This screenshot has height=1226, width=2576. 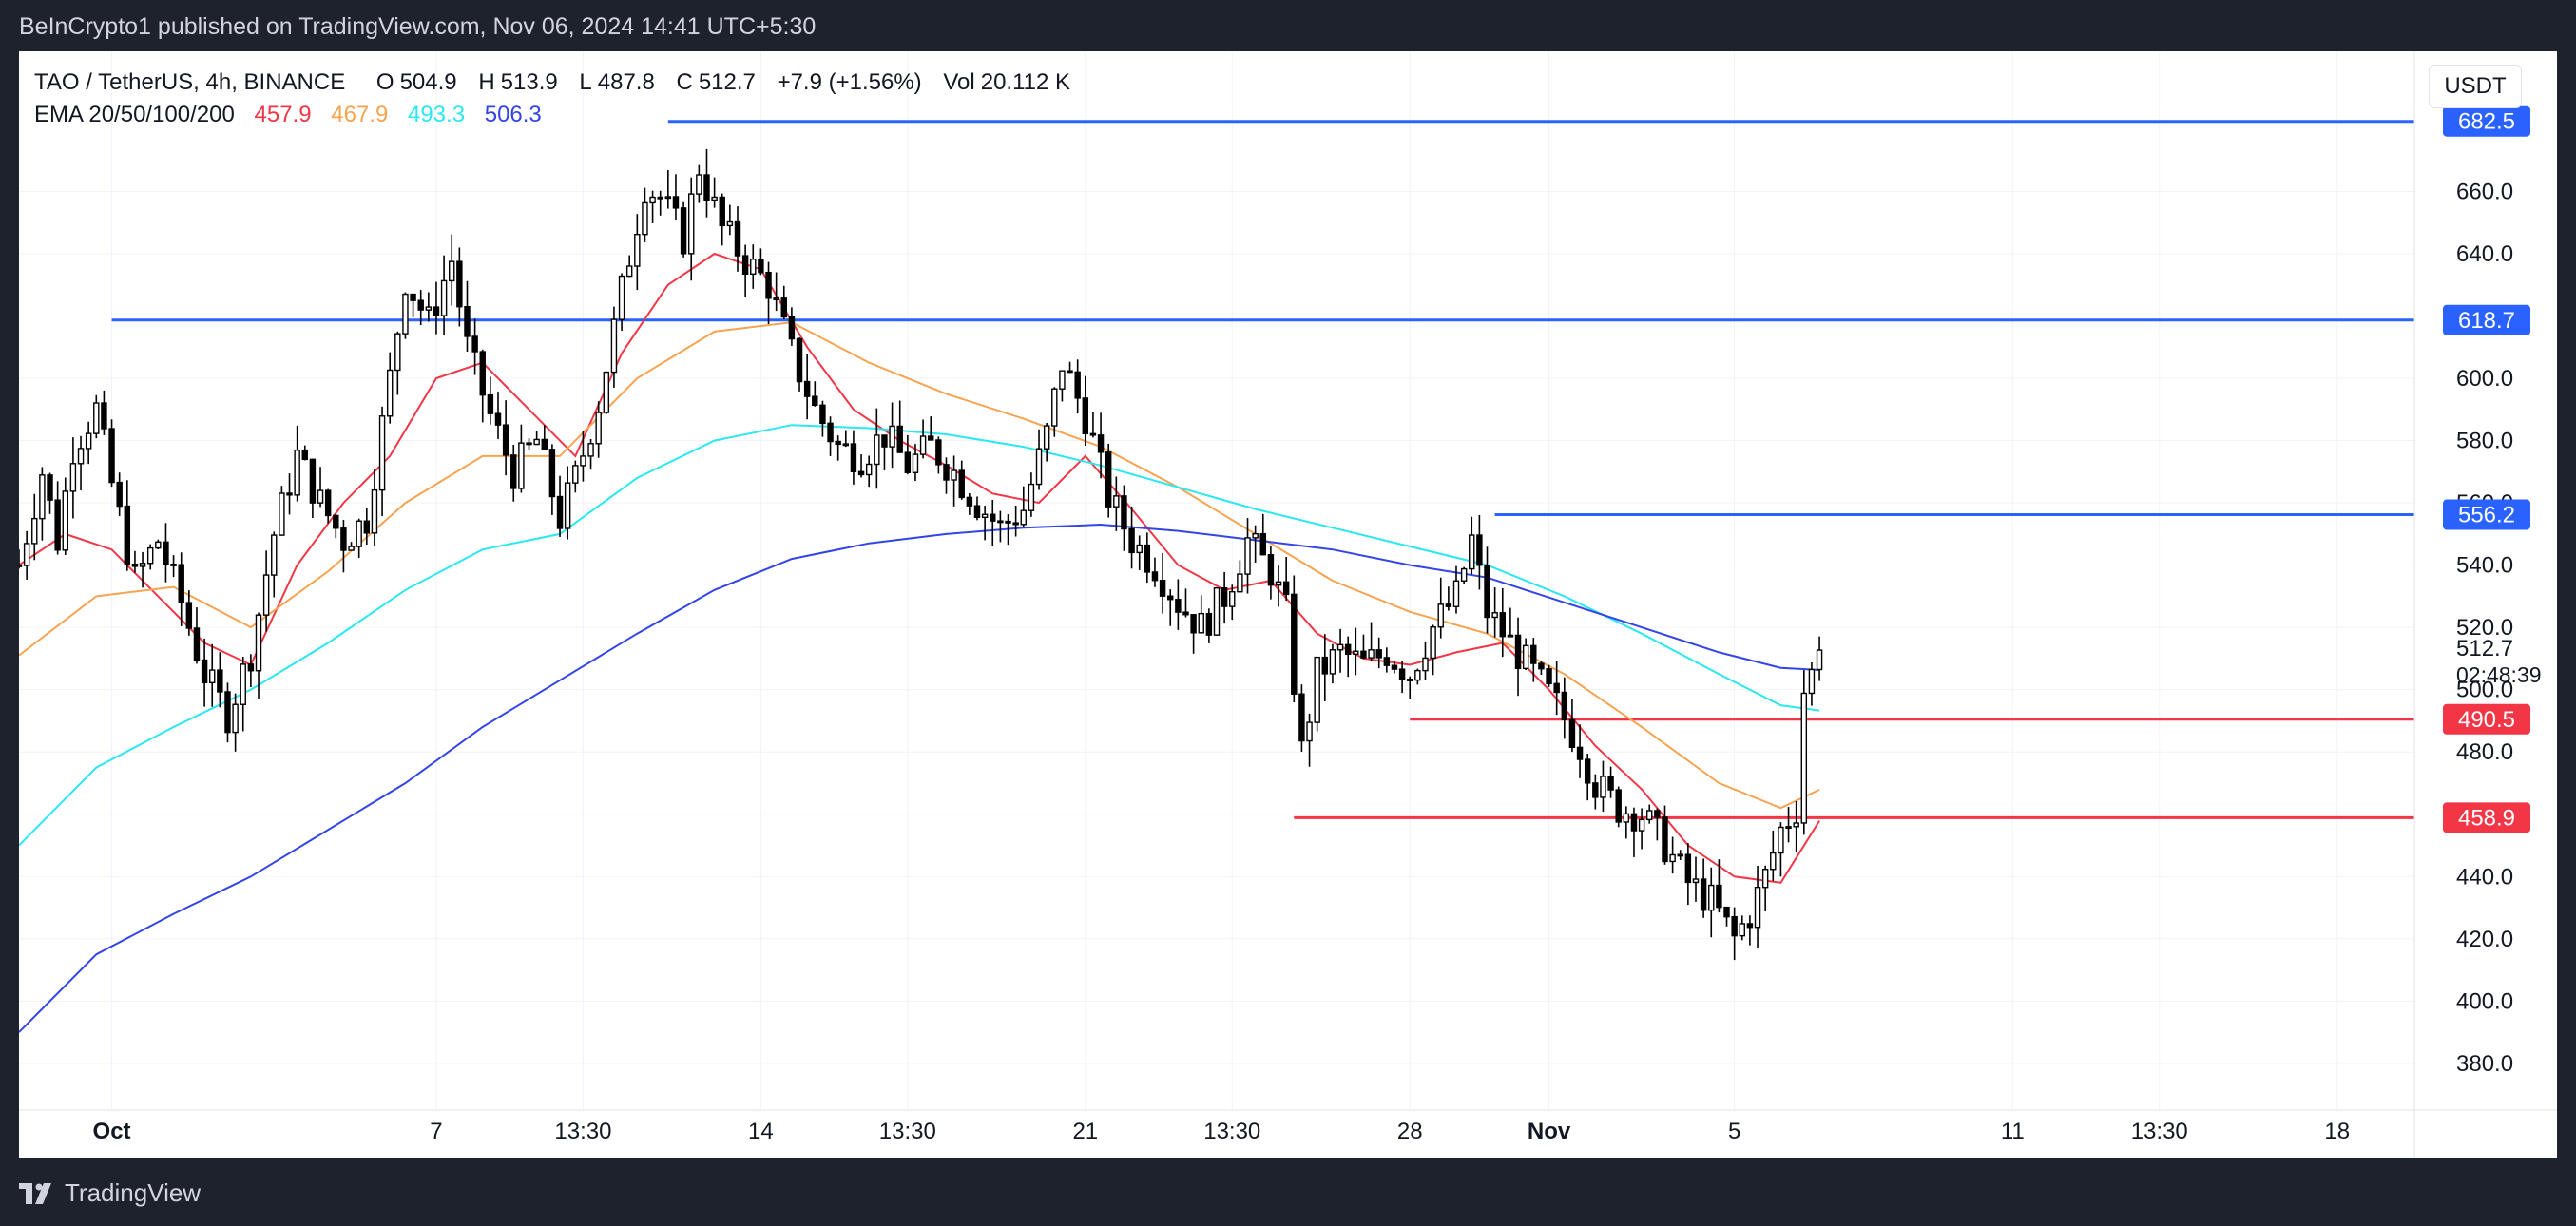 What do you see at coordinates (190, 82) in the screenshot?
I see `legend-symbol: TAO / TetherUS, 4h, BINANCE` at bounding box center [190, 82].